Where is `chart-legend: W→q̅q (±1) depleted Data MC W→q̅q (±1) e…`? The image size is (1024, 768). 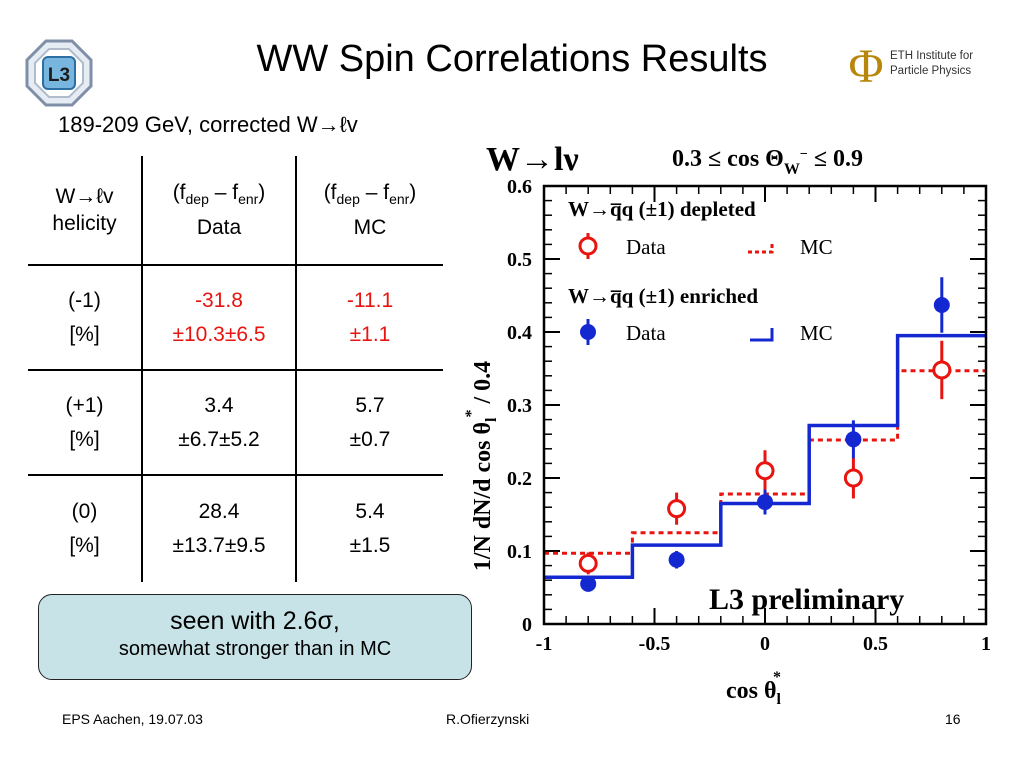 chart-legend: W→q̅q (±1) depleted Data MC W→q̅q (±1) e… is located at coordinates (700, 271).